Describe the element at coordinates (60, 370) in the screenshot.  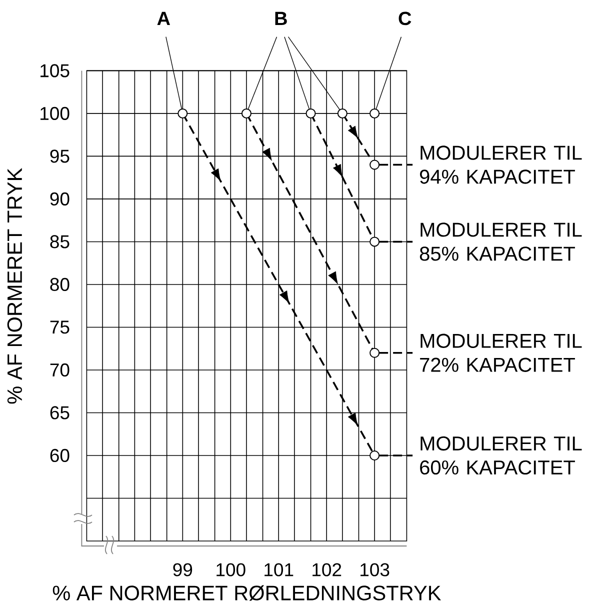
I see `y-tick-label: 70` at that location.